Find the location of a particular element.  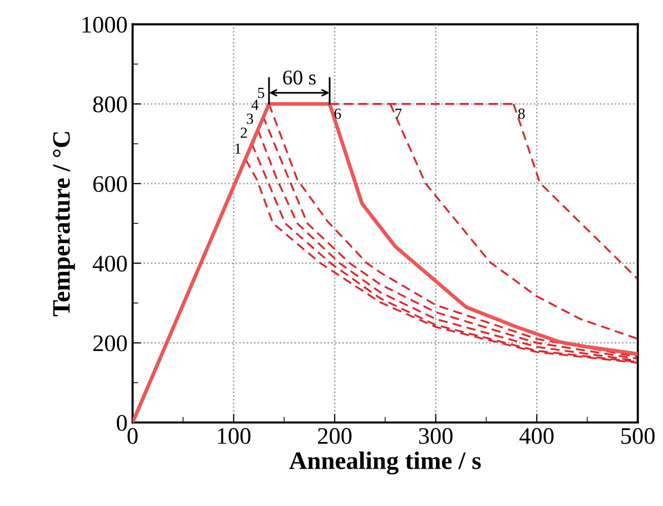

annotation: 3 is located at coordinates (250, 119).